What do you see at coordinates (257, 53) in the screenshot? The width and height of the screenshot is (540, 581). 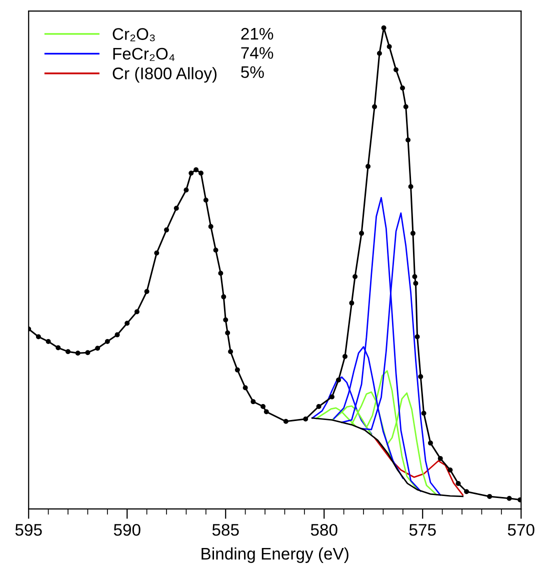 I see `annotation: 74%` at bounding box center [257, 53].